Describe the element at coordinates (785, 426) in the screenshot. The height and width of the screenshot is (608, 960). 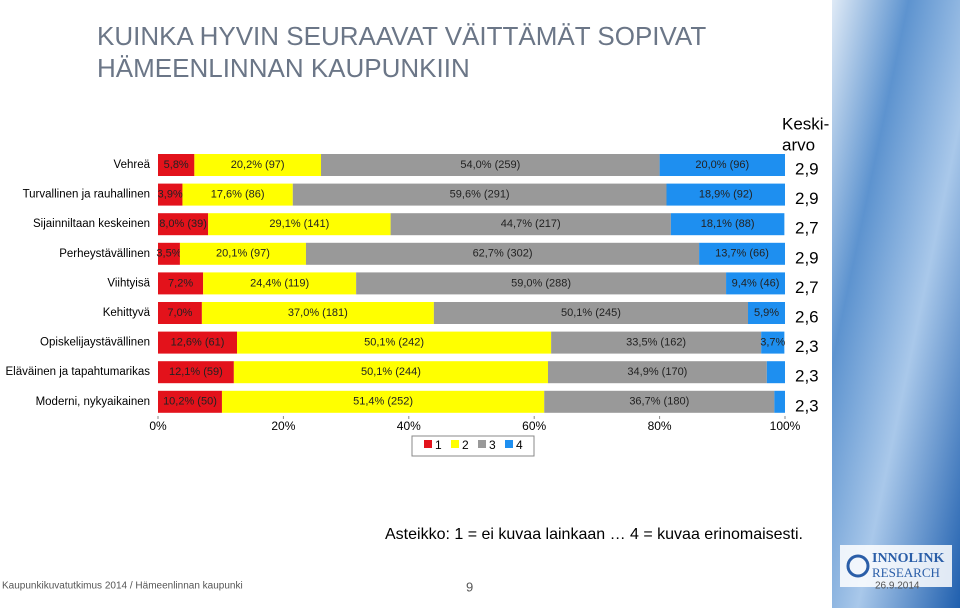
I see `x-tick-label: 100%` at that location.